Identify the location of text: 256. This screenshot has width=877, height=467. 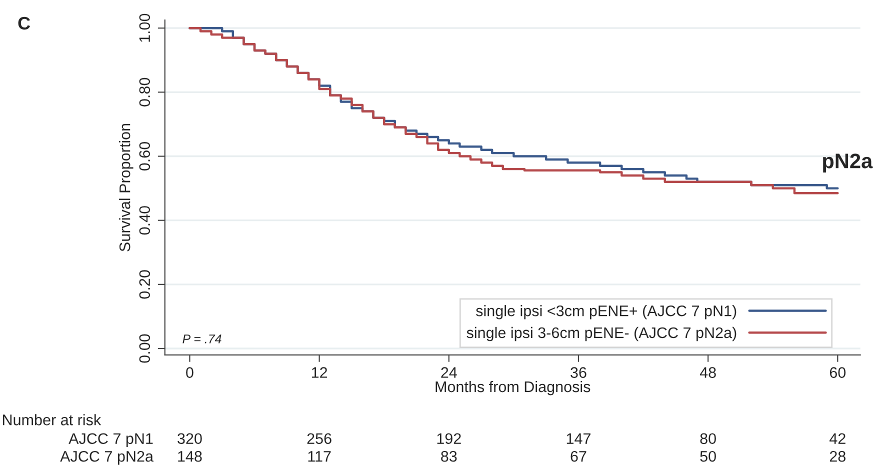
(319, 438).